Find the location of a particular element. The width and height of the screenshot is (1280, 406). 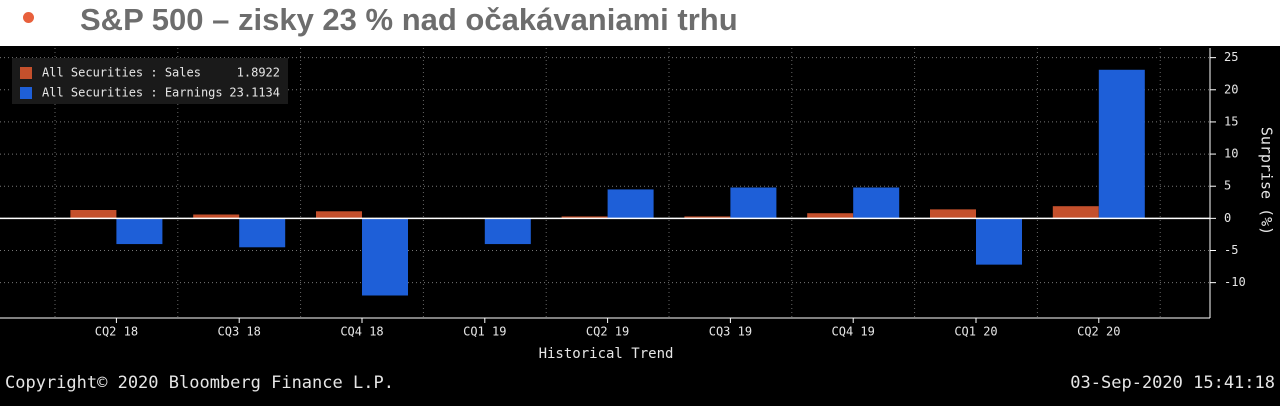

x-tick-label: CQ3 19 is located at coordinates (730, 332).